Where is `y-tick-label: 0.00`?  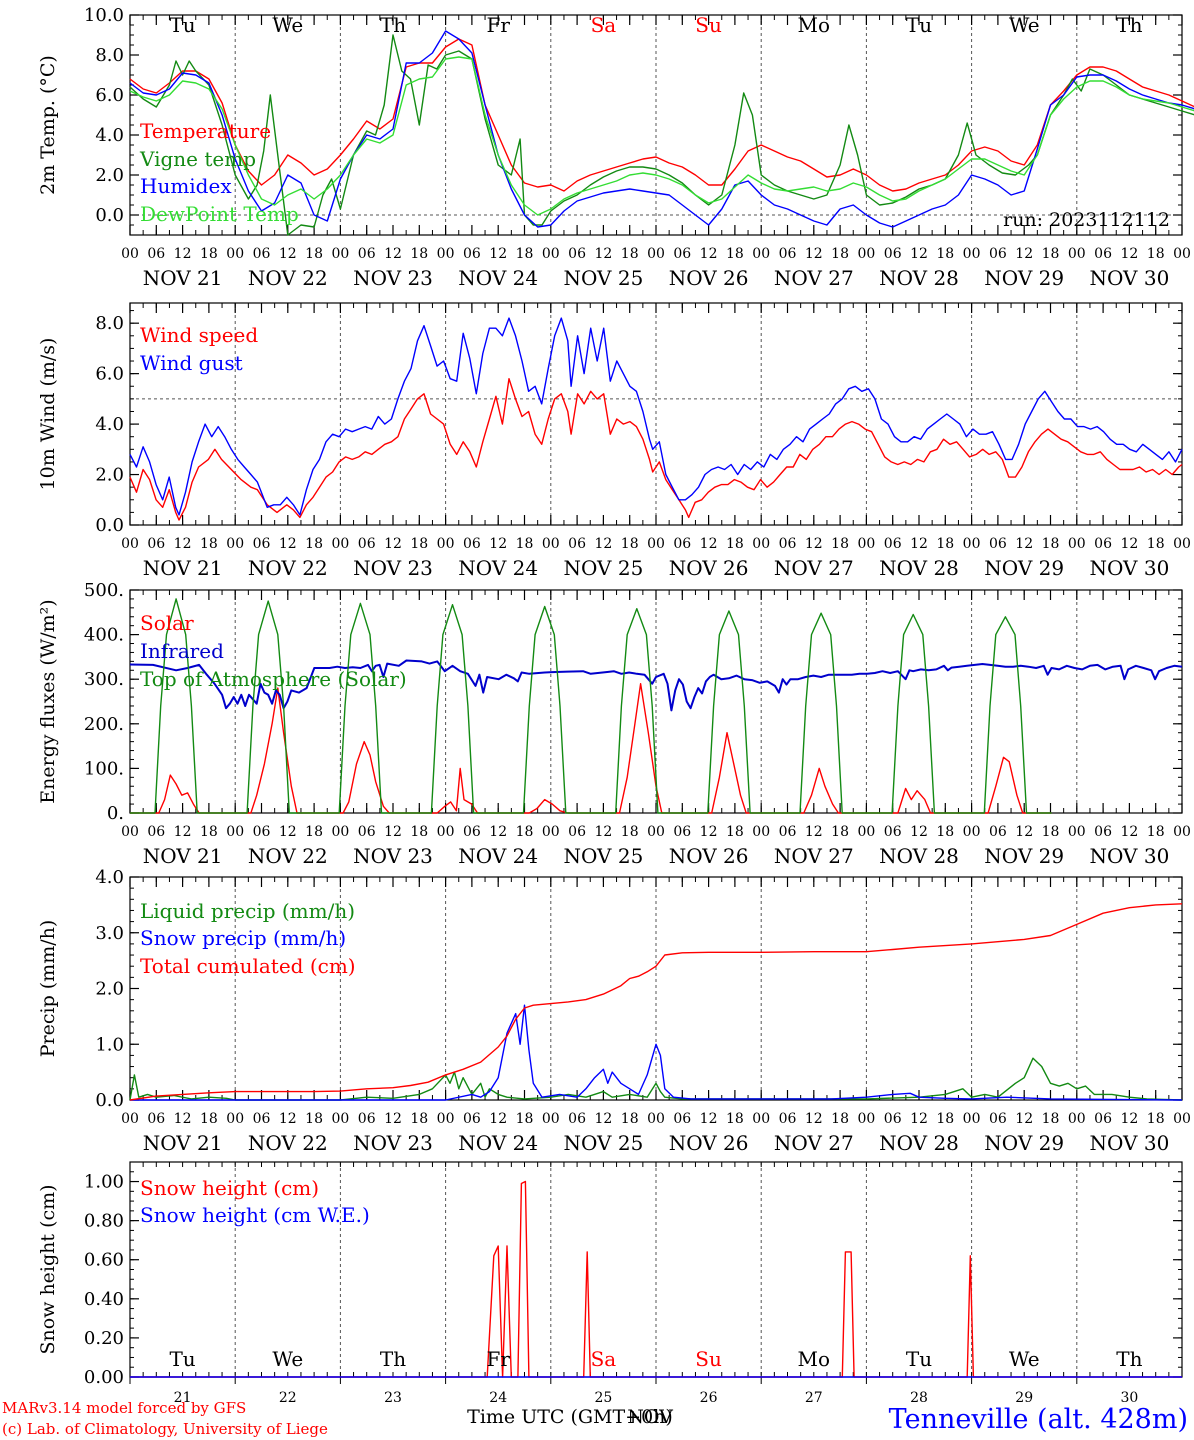
y-tick-label: 0.00 is located at coordinates (104, 1377).